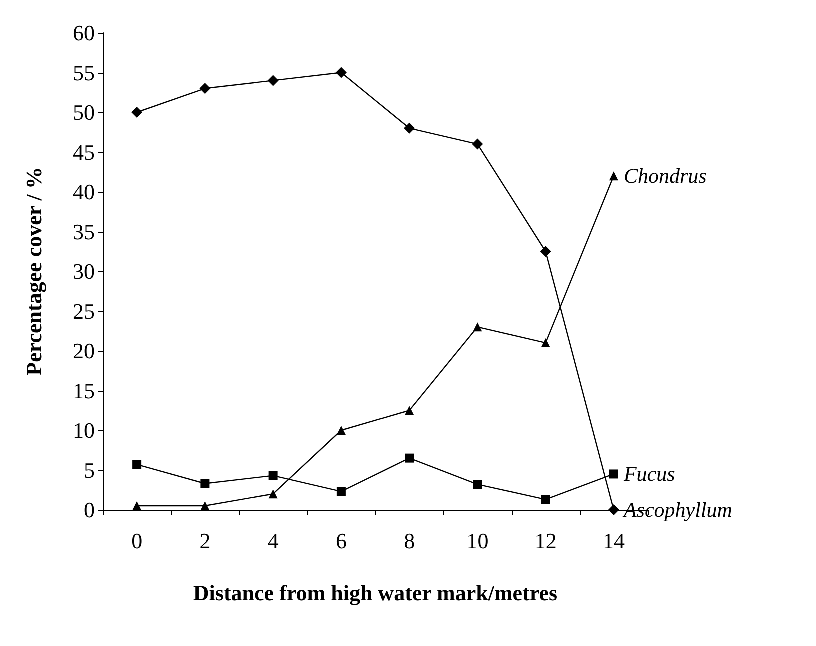 The width and height of the screenshot is (816, 646). I want to click on y-tick-label: 15, so click(84, 391).